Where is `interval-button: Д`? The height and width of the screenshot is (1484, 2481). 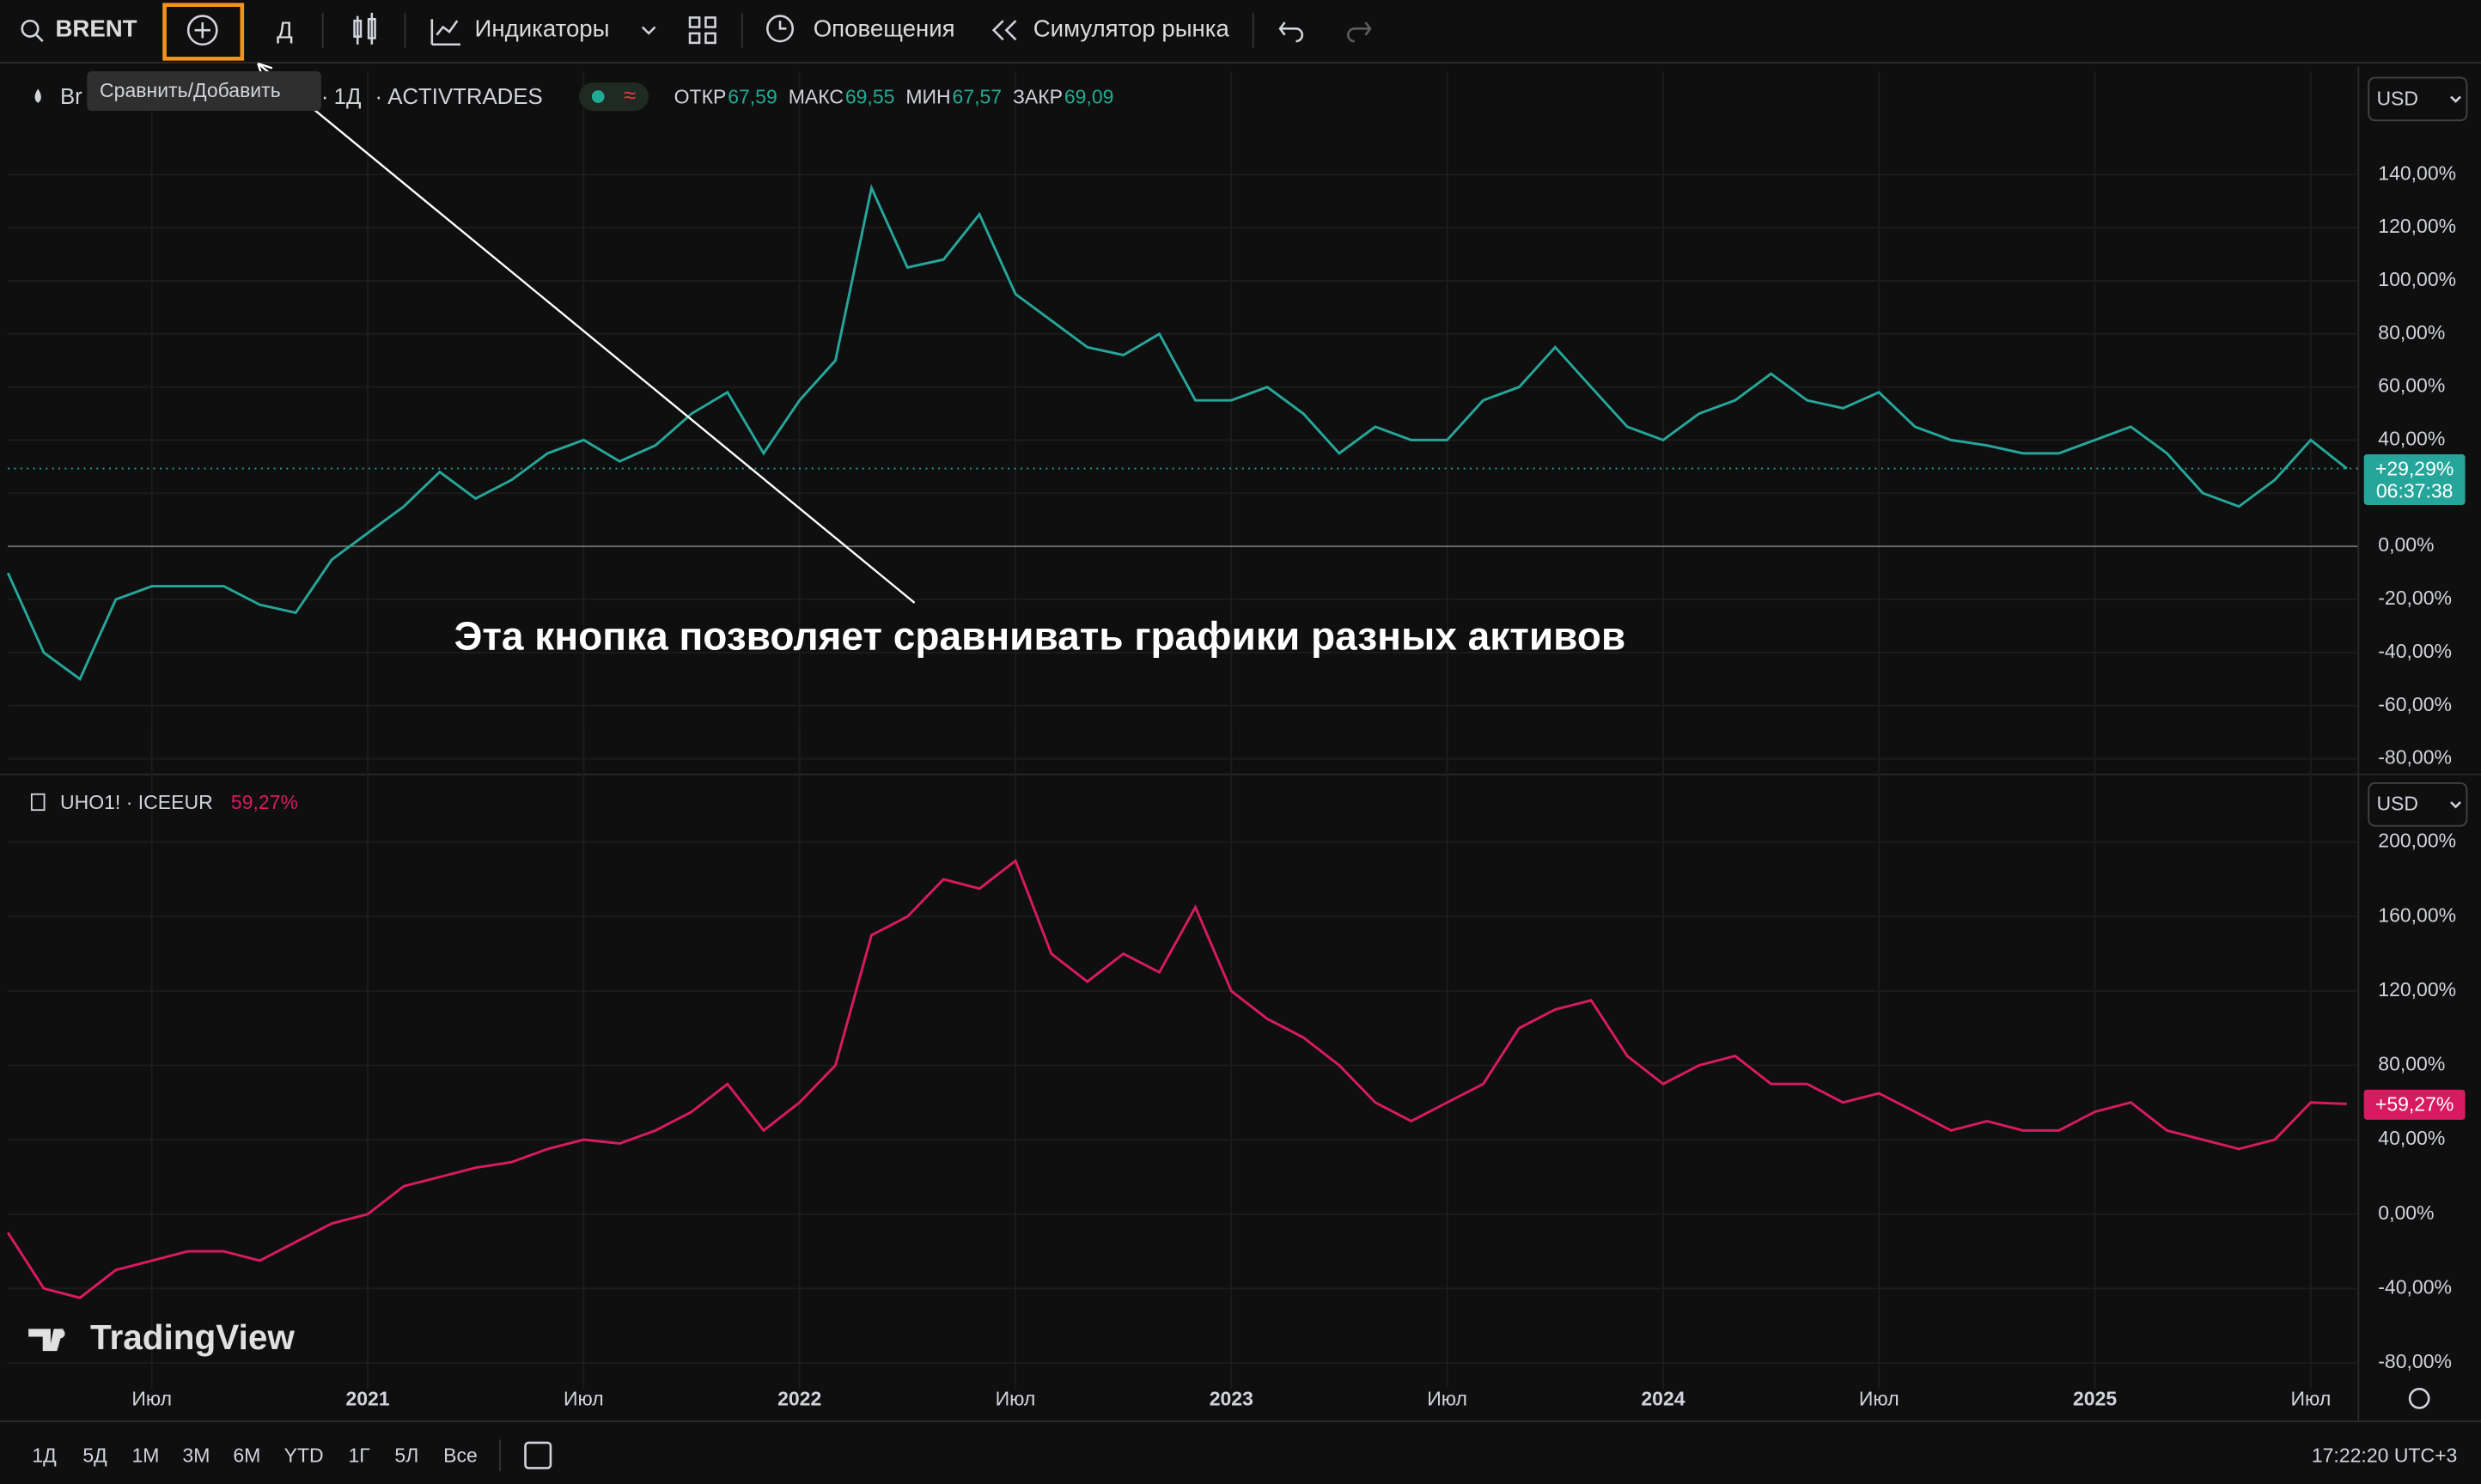
interval-button: Д is located at coordinates (285, 30).